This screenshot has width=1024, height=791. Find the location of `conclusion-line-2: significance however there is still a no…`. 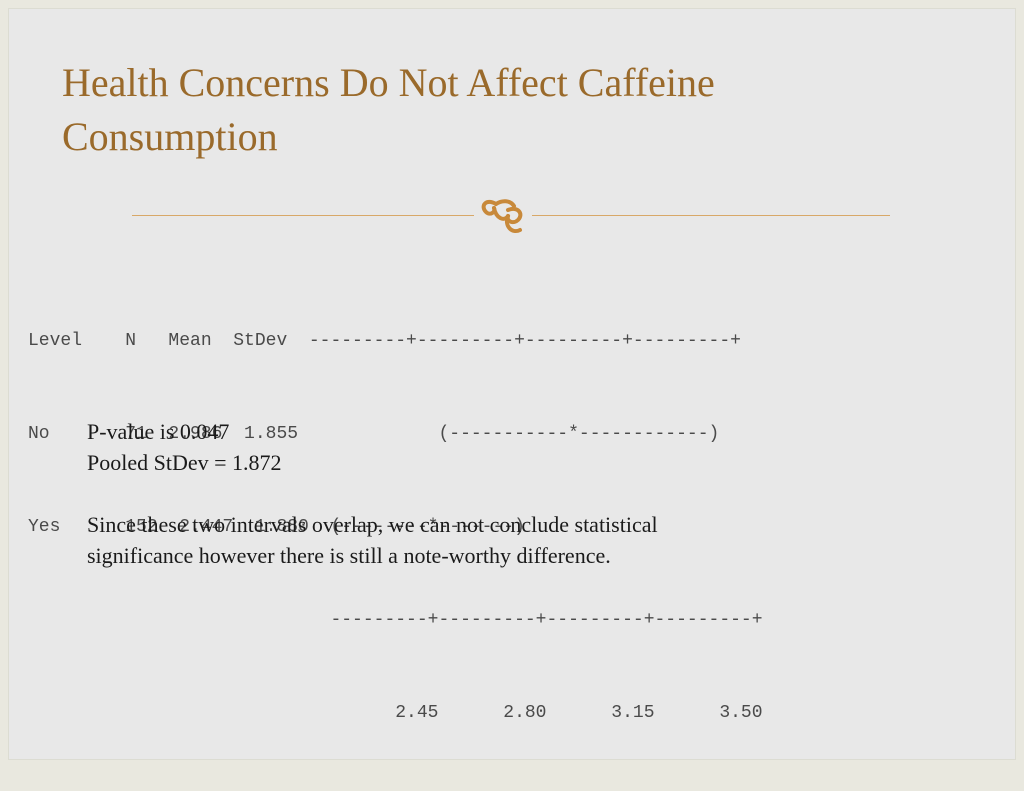

conclusion-line-2: significance however there is still a no… is located at coordinates (349, 555).